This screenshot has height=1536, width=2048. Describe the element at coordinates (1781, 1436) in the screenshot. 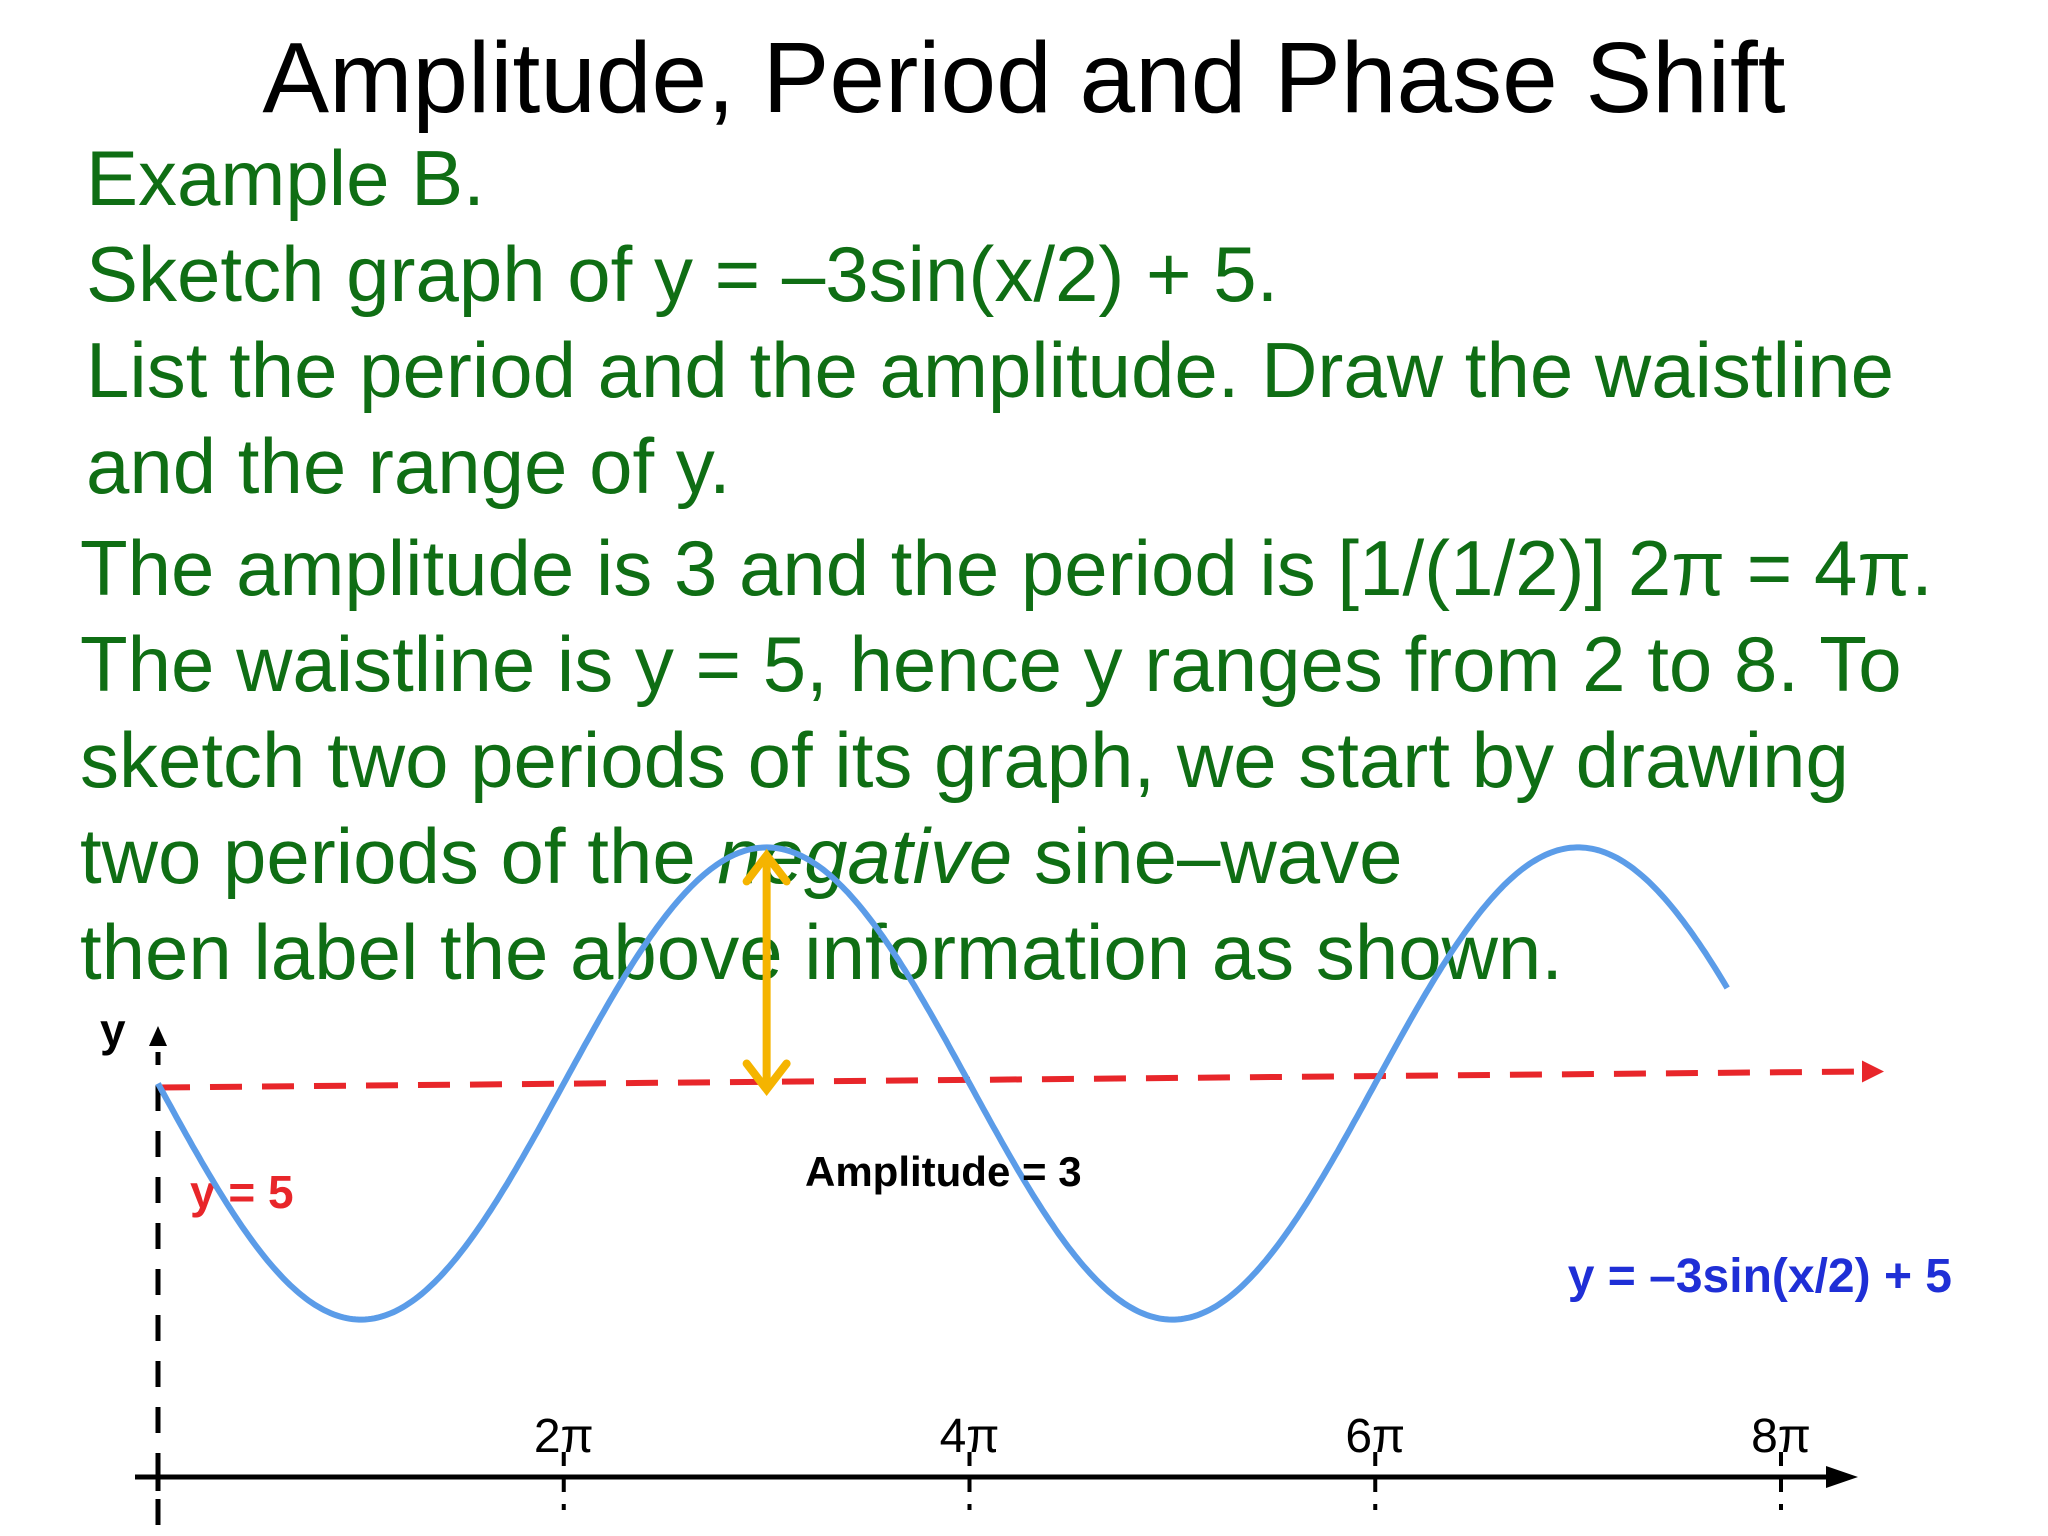

I see `x-tick-label: 8π` at that location.